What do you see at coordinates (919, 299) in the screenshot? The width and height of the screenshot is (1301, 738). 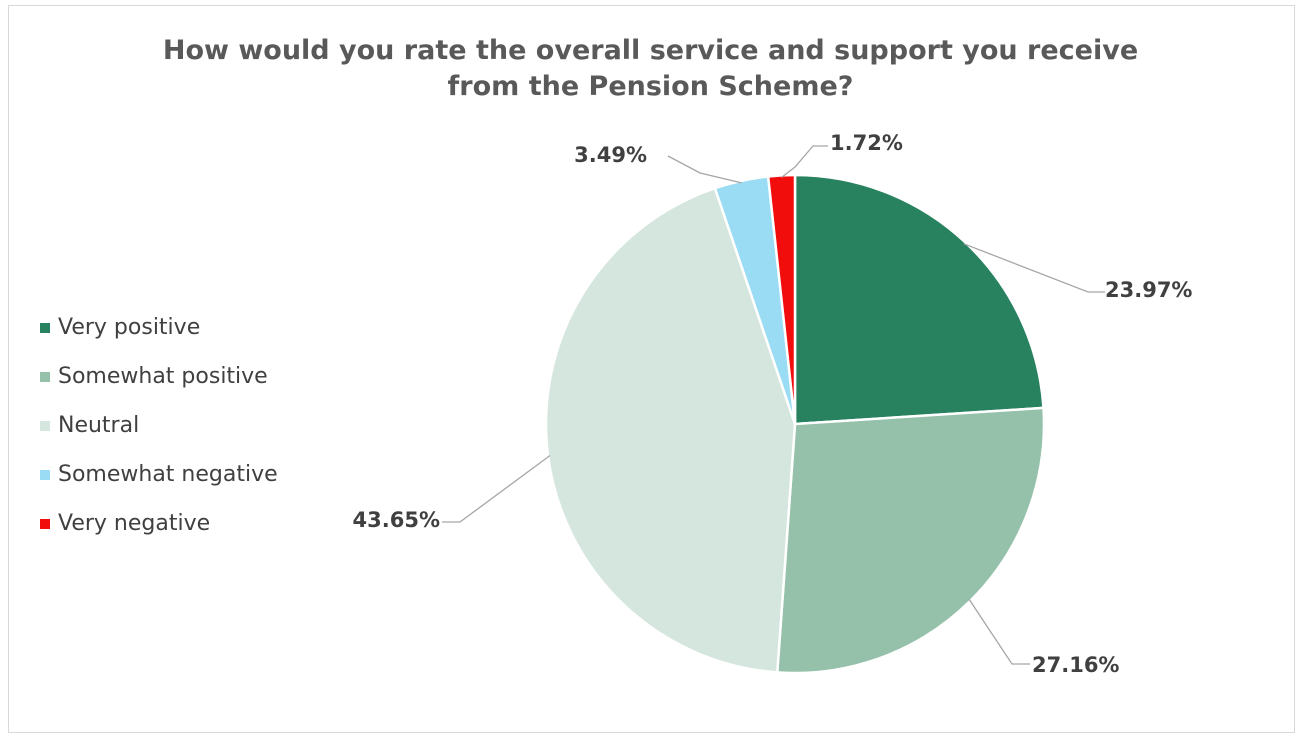 I see `pie-slice-very-positive` at bounding box center [919, 299].